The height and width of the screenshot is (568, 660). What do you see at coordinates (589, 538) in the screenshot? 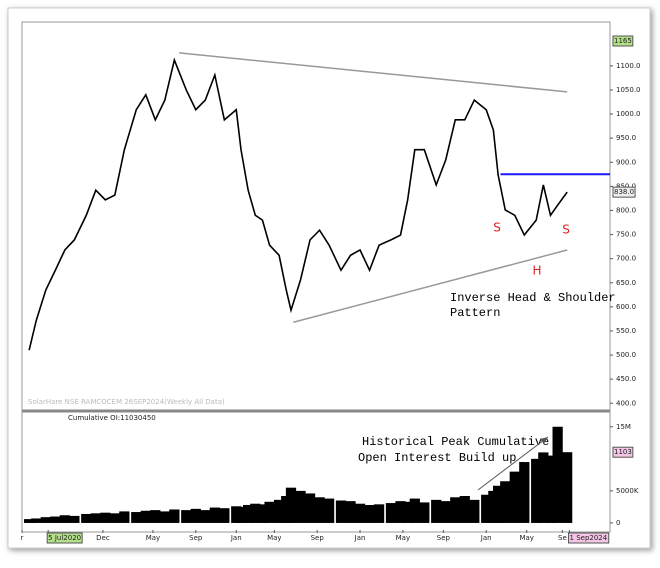
I see `x-tick-label: 1 Sep2024` at bounding box center [589, 538].